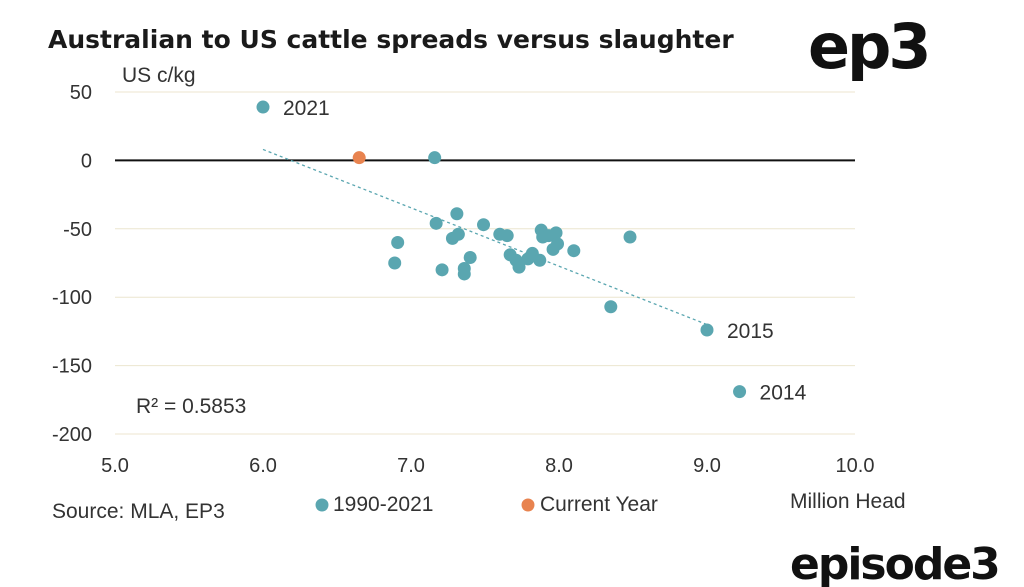 This screenshot has width=1024, height=587. Describe the element at coordinates (848, 501) in the screenshot. I see `x-axis-label: Million Head` at that location.